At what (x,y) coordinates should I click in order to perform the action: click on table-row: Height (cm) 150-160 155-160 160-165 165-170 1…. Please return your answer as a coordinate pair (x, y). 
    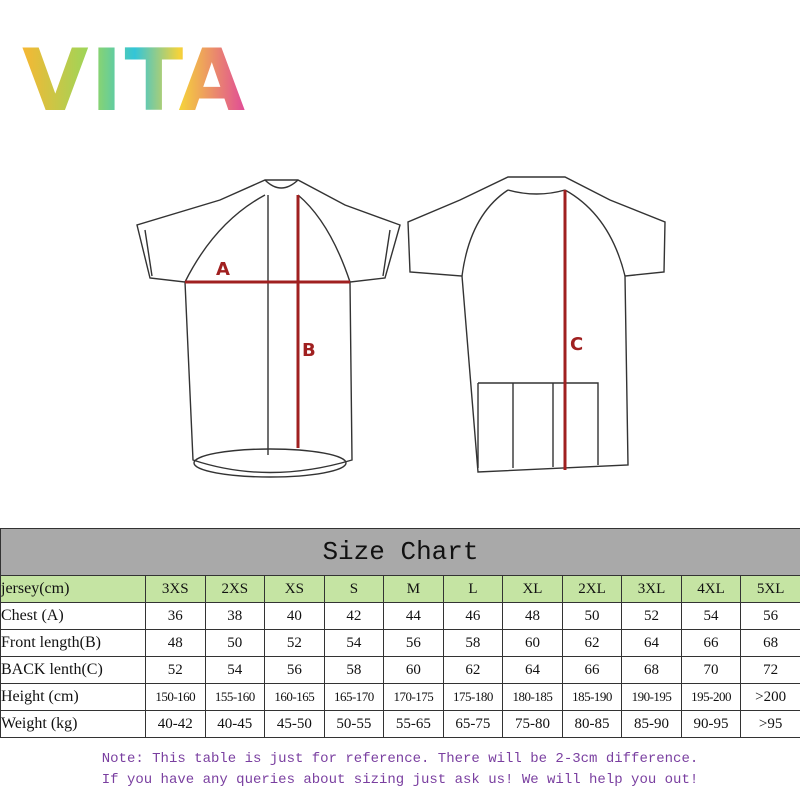
    Looking at the image, I should click on (400, 697).